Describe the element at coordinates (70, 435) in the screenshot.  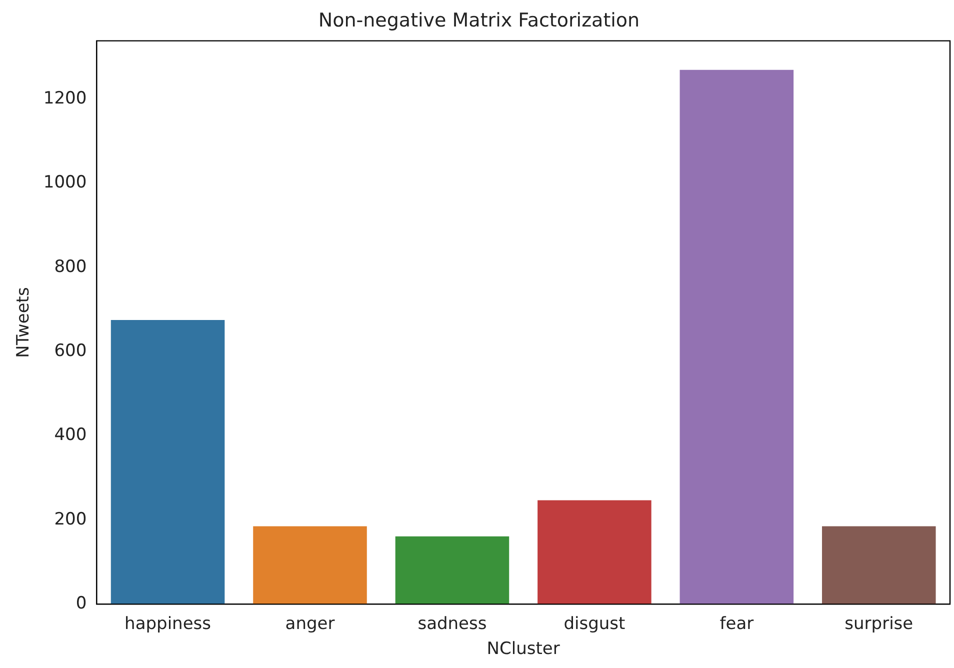
I see `y-tick-label: 400` at that location.